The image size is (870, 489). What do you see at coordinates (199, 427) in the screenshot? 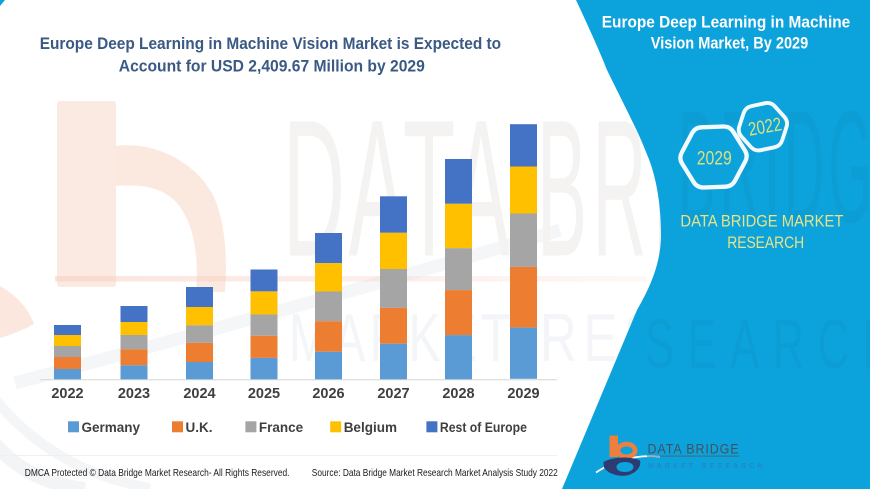
I see `svg-text: U.K.` at bounding box center [199, 427].